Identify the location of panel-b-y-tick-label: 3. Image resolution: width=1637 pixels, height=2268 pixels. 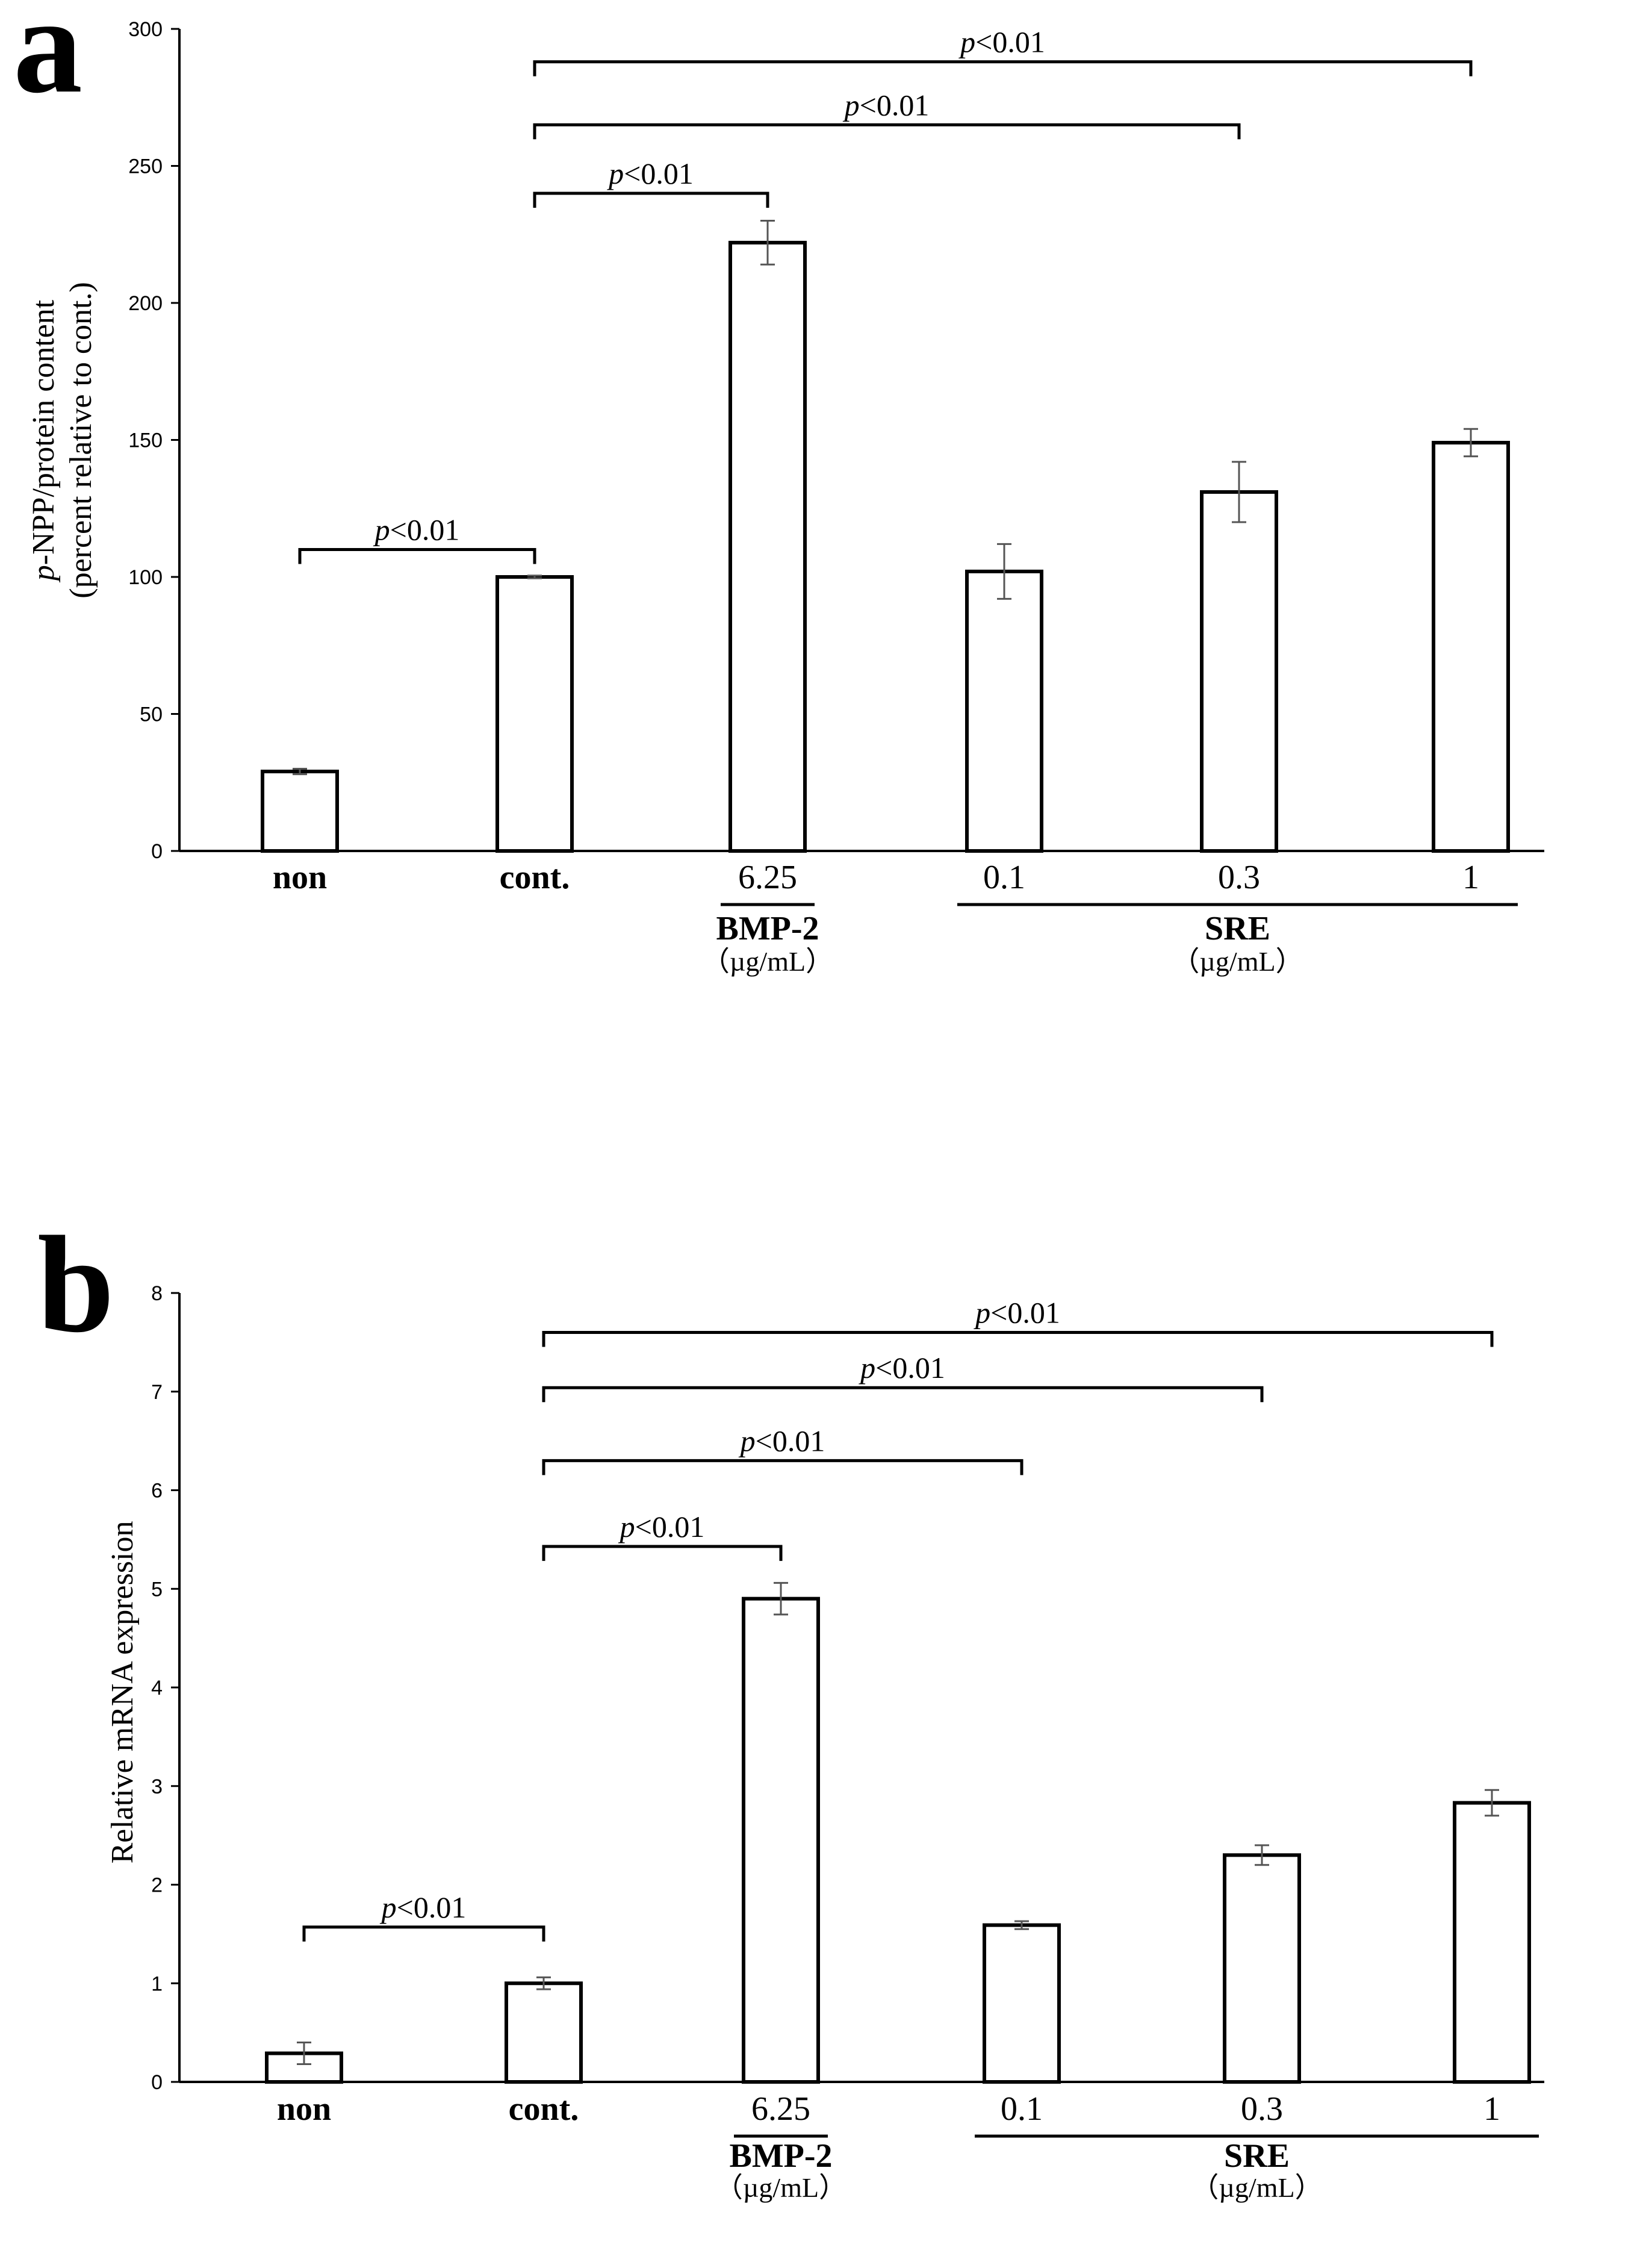
(157, 1787).